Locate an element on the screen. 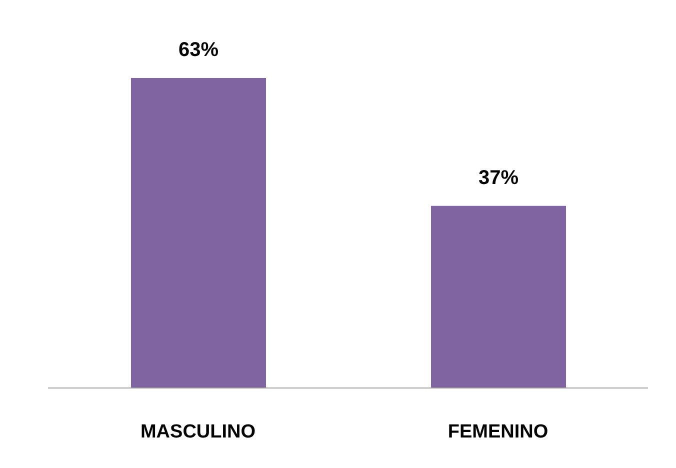  x-tick-label: MASCULINO is located at coordinates (198, 431).